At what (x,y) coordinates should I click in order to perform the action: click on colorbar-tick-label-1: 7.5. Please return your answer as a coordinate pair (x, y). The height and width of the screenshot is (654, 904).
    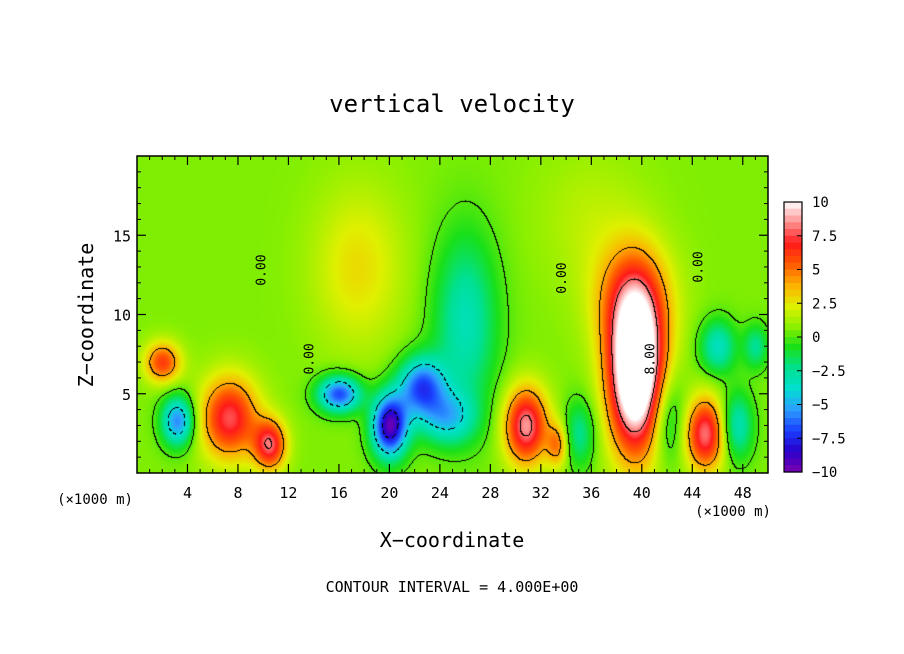
    Looking at the image, I should click on (824, 237).